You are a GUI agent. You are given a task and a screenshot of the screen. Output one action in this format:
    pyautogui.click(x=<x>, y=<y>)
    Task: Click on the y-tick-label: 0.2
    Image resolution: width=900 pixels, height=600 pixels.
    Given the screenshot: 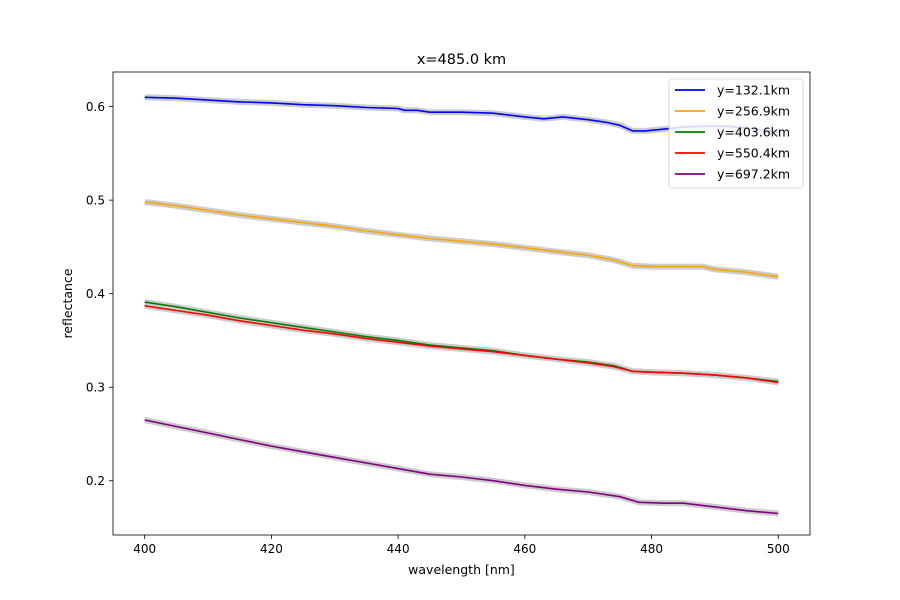 What is the action you would take?
    pyautogui.click(x=95, y=481)
    